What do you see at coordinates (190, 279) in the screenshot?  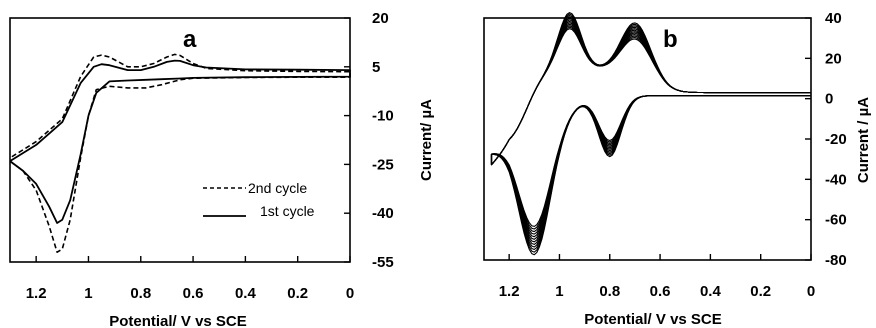 I see `panel-a-x-ticks: 1.2 1 0.8 0.6 0.4 0.2 0` at bounding box center [190, 279].